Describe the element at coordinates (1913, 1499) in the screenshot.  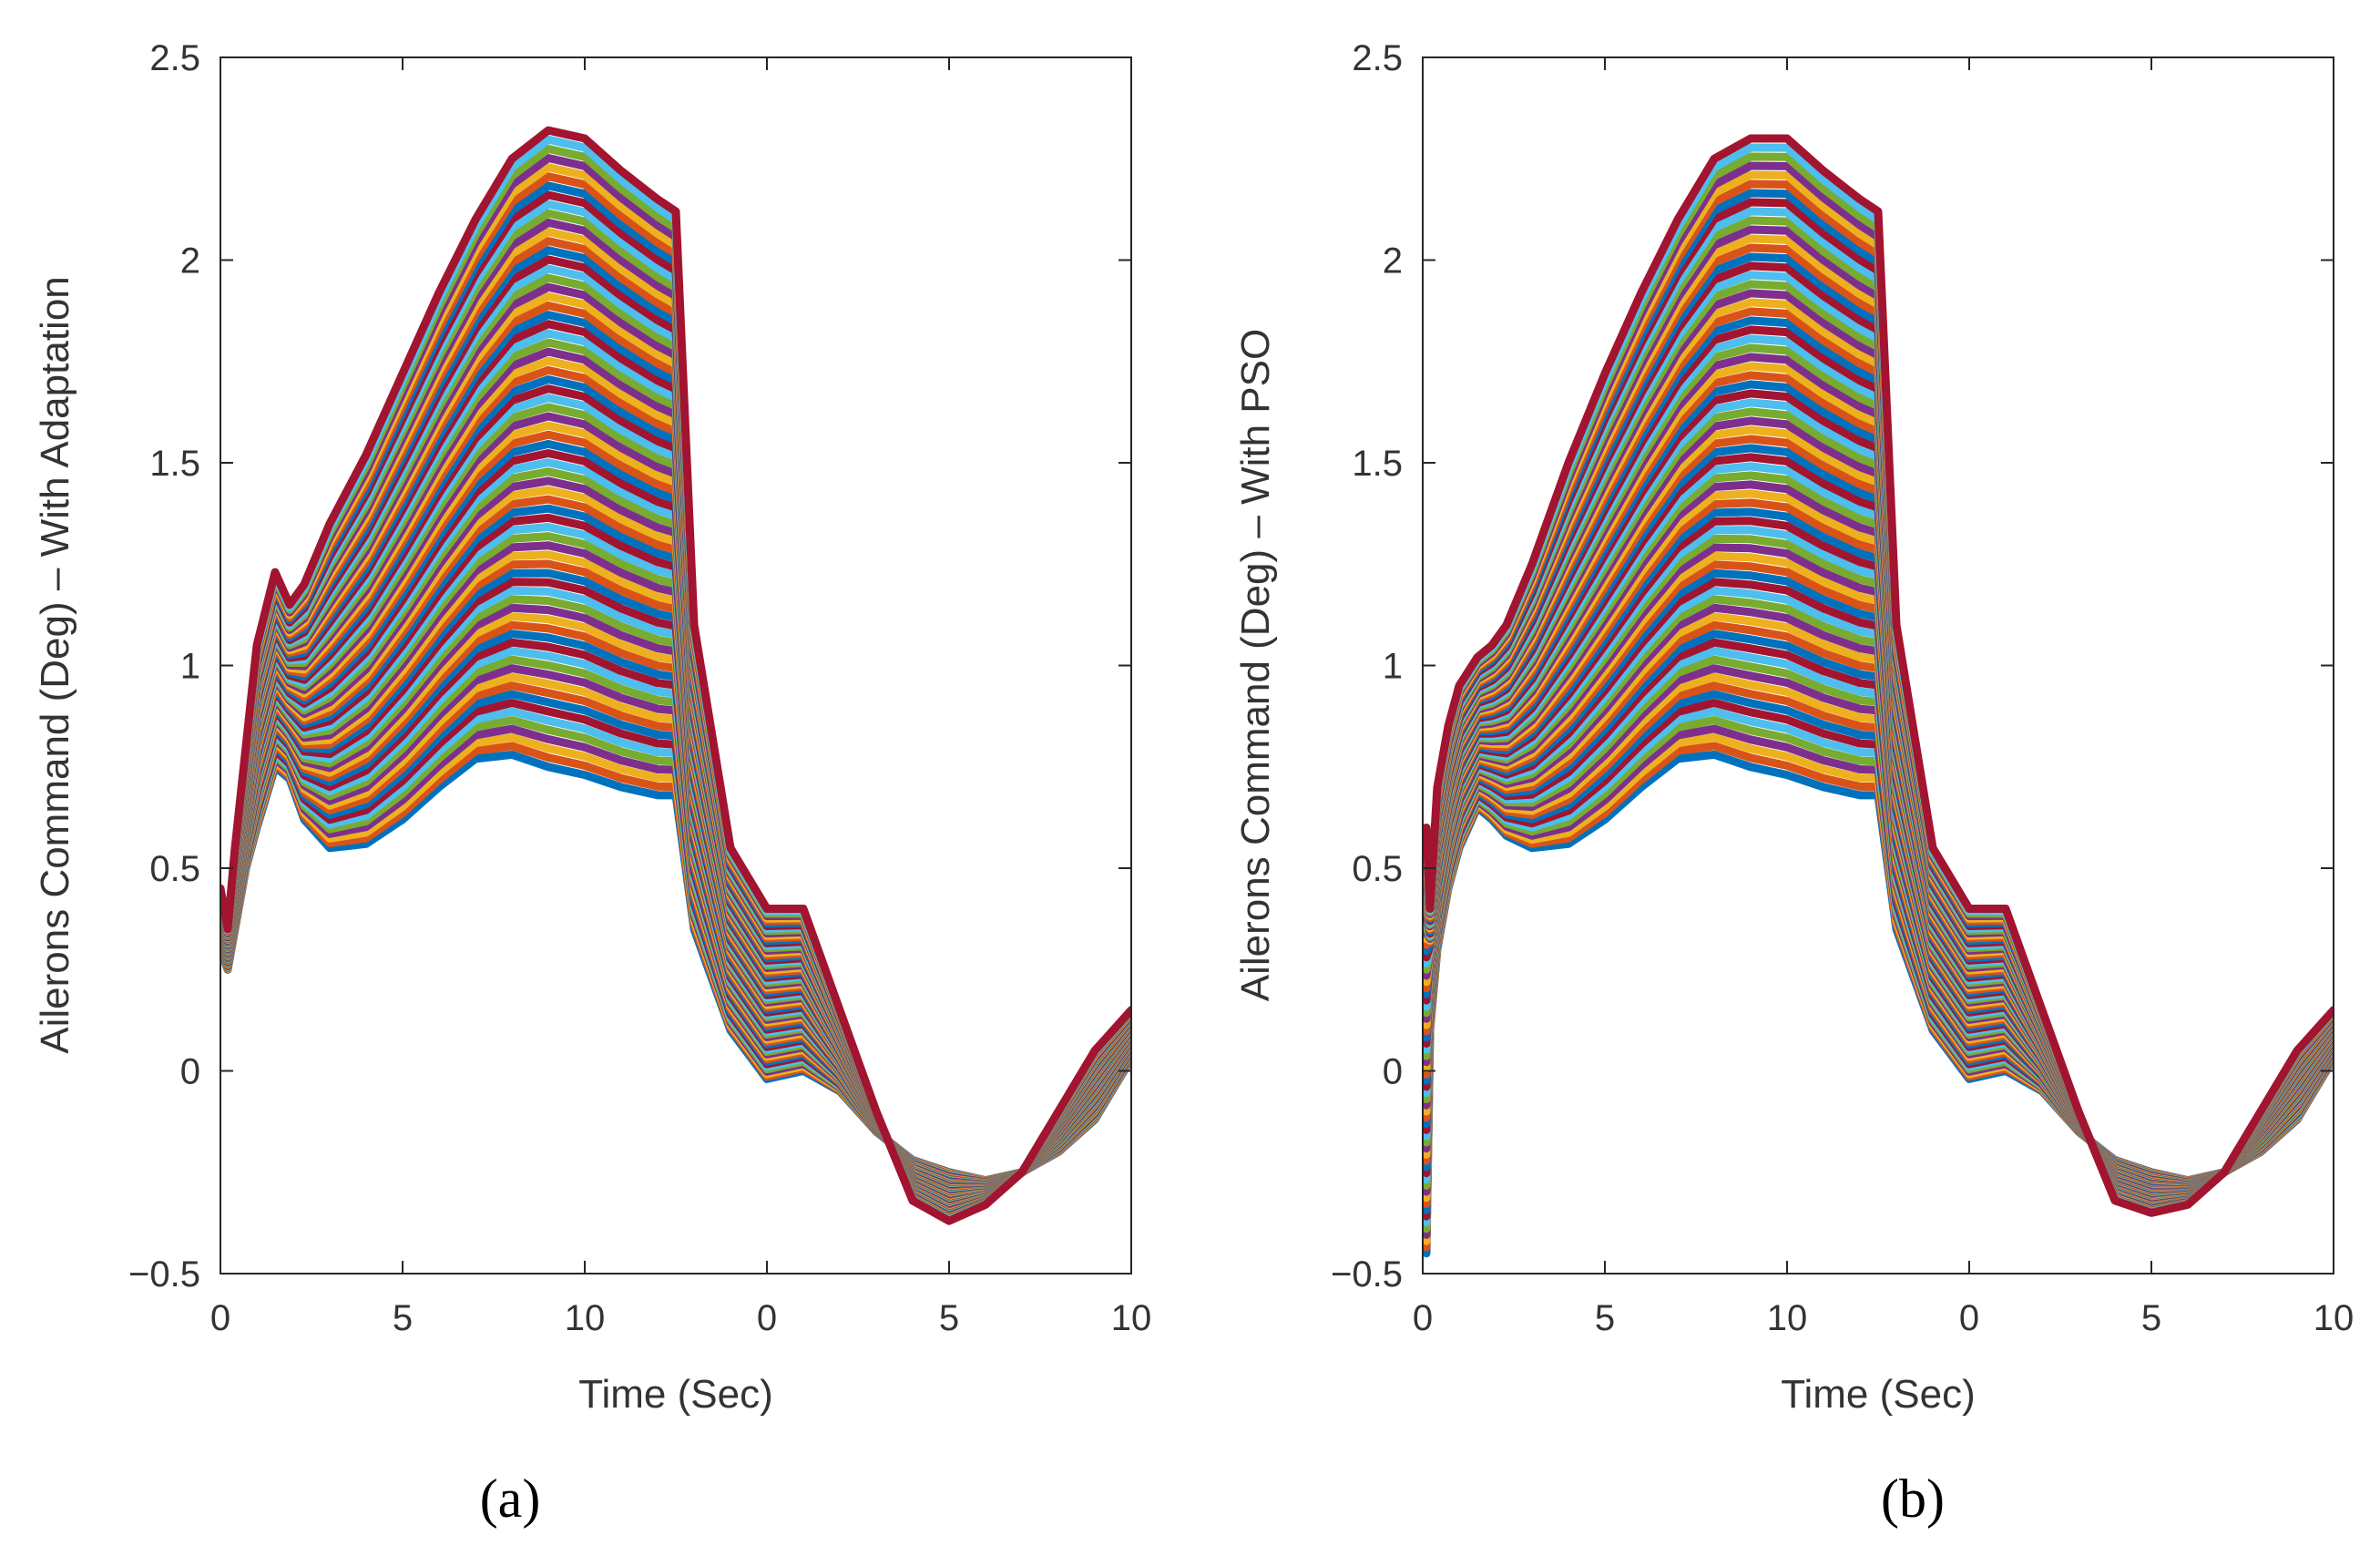
I see `panel-label-b: (b)` at that location.